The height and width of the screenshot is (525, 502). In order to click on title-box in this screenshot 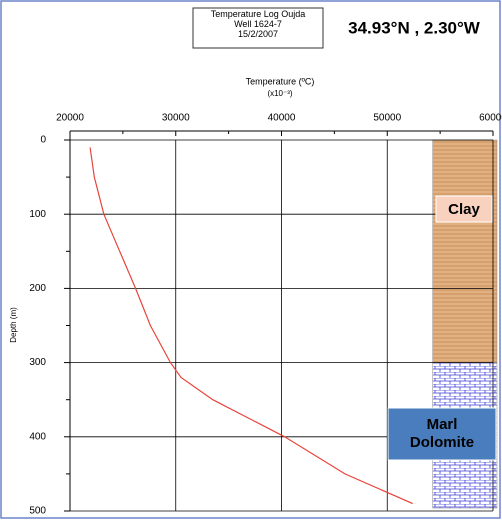, I will do `click(258, 28)`.